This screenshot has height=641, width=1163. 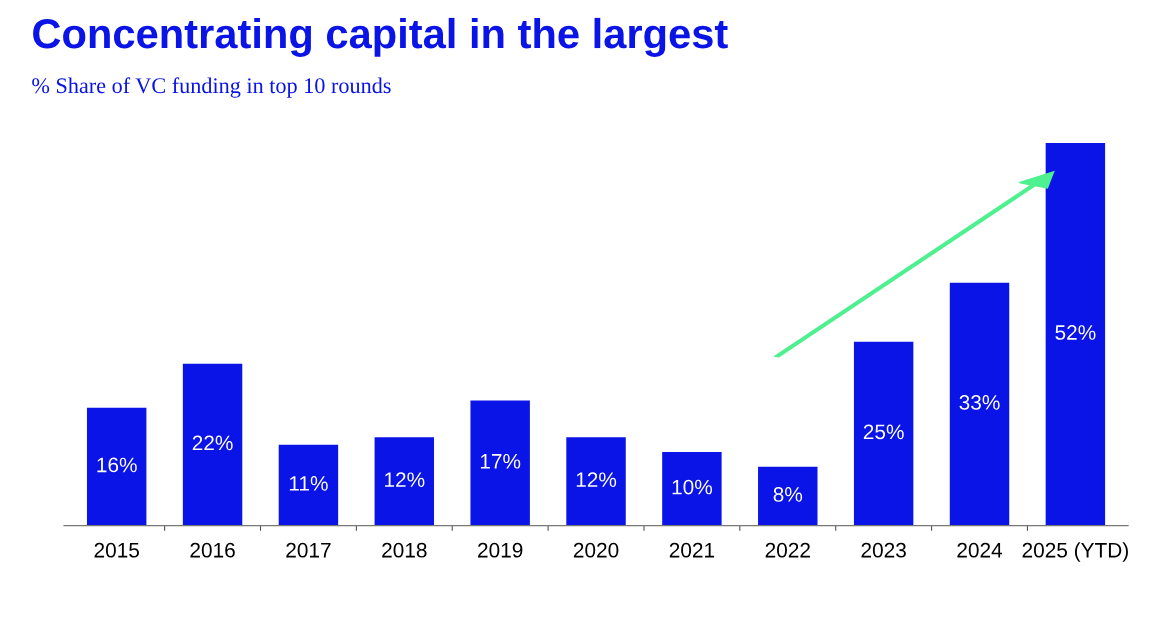 I want to click on x-tick-label: 2017, so click(x=308, y=550).